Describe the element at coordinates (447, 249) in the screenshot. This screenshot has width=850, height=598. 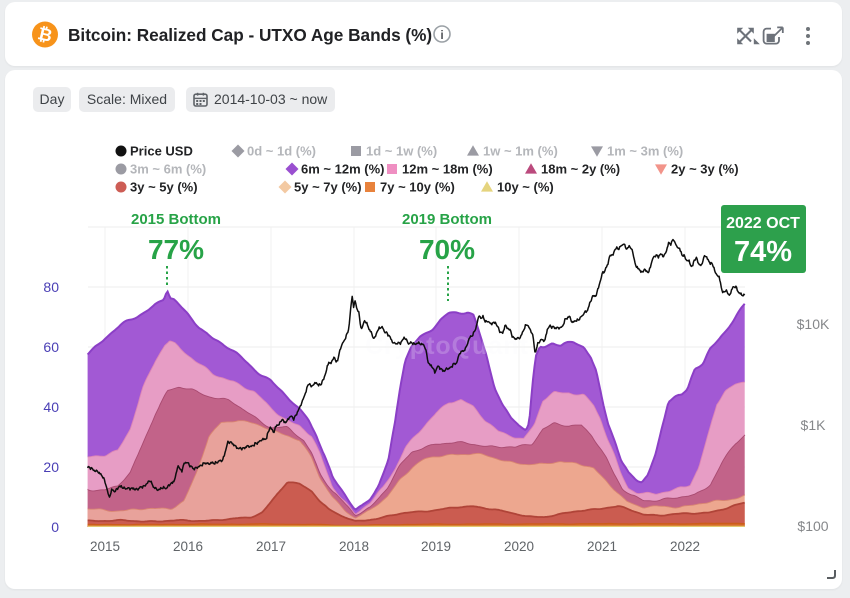
I see `svg-text: 70%` at that location.